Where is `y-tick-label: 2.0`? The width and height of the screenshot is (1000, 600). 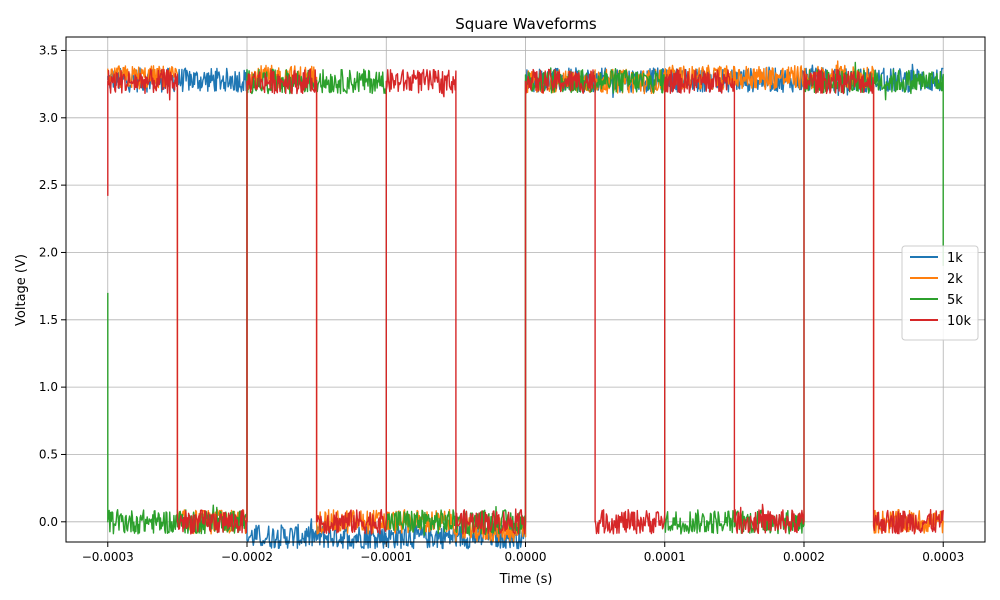 y-tick-label: 2.0 is located at coordinates (48, 252).